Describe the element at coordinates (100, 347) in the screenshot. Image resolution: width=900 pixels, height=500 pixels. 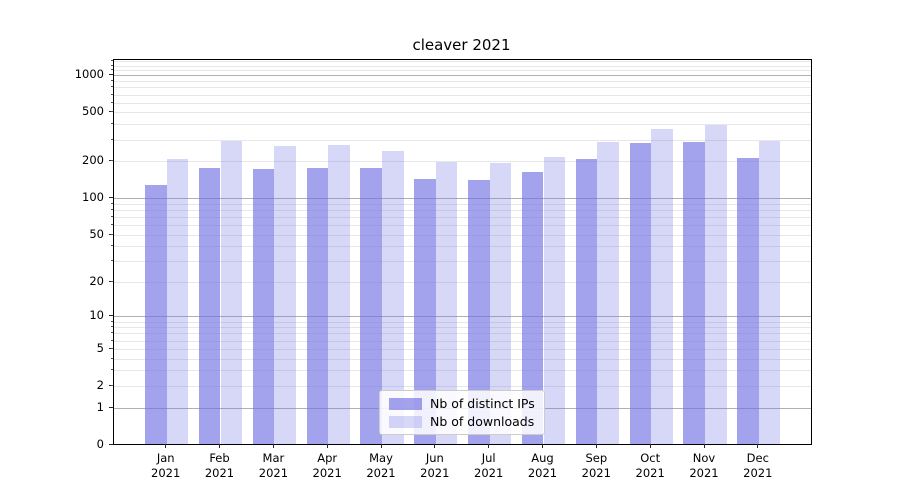
I see `y-tick-label: 5` at that location.